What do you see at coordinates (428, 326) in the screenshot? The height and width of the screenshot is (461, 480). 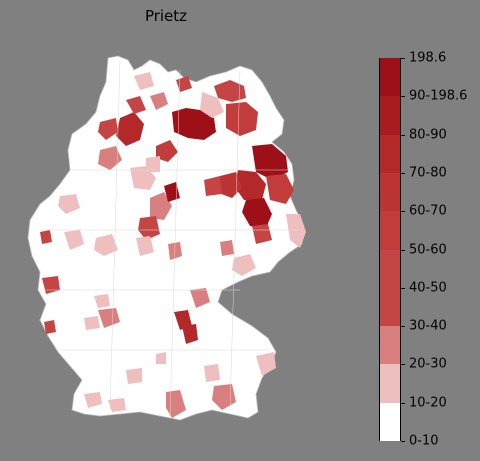 I see `legend-label: 30-40` at bounding box center [428, 326].